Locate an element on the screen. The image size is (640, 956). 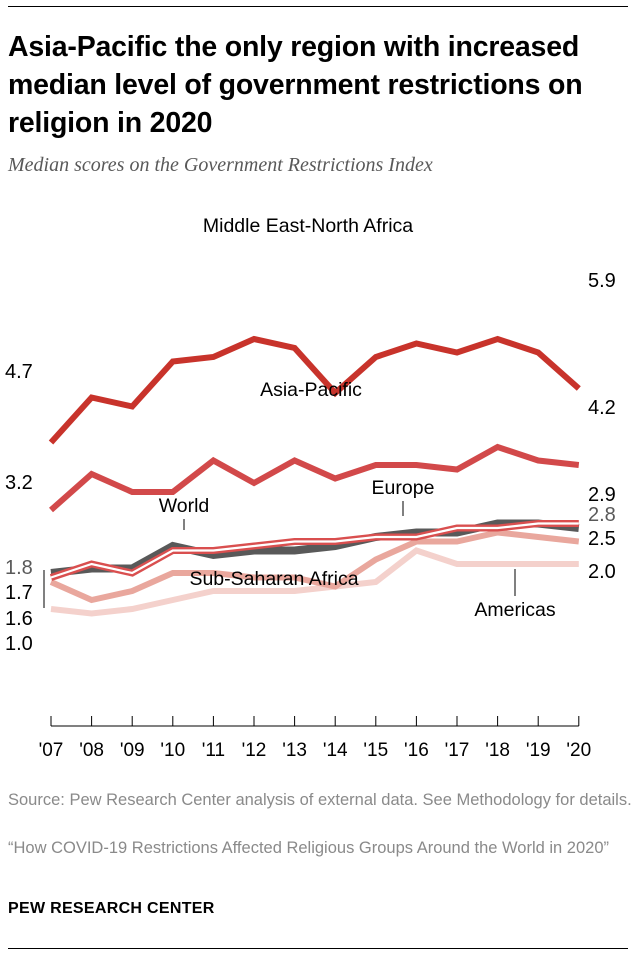
start-value-mena: 4.7 is located at coordinates (19, 372).